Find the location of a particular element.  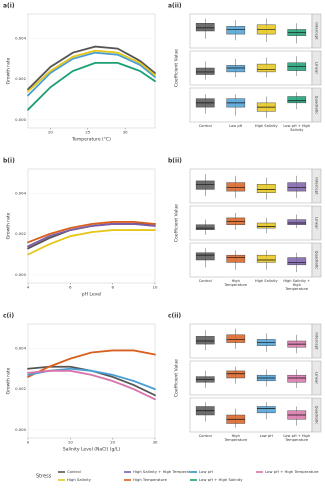

panel-label: a(i) is located at coordinates (9, 6).